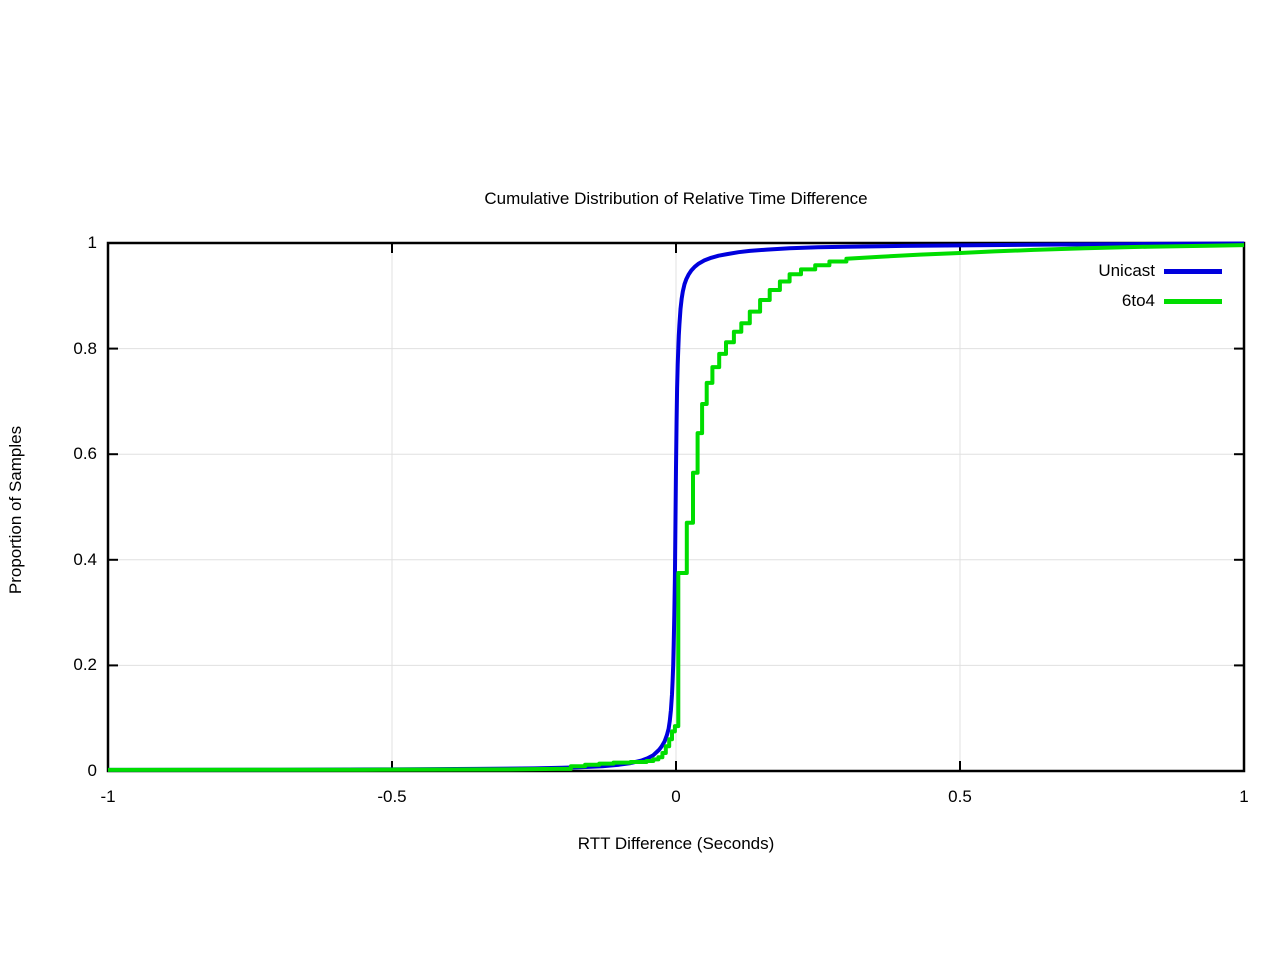  What do you see at coordinates (1244, 796) in the screenshot?
I see `x-tick-label: 1` at bounding box center [1244, 796].